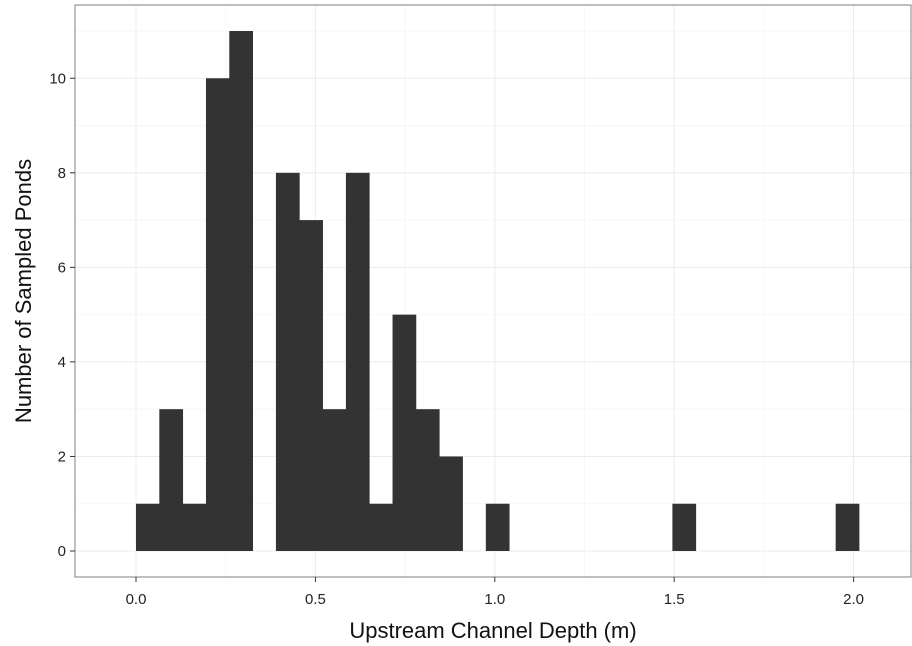 The image size is (912, 646). I want to click on y-axis-title: Number of Sampled Ponds, so click(23, 291).